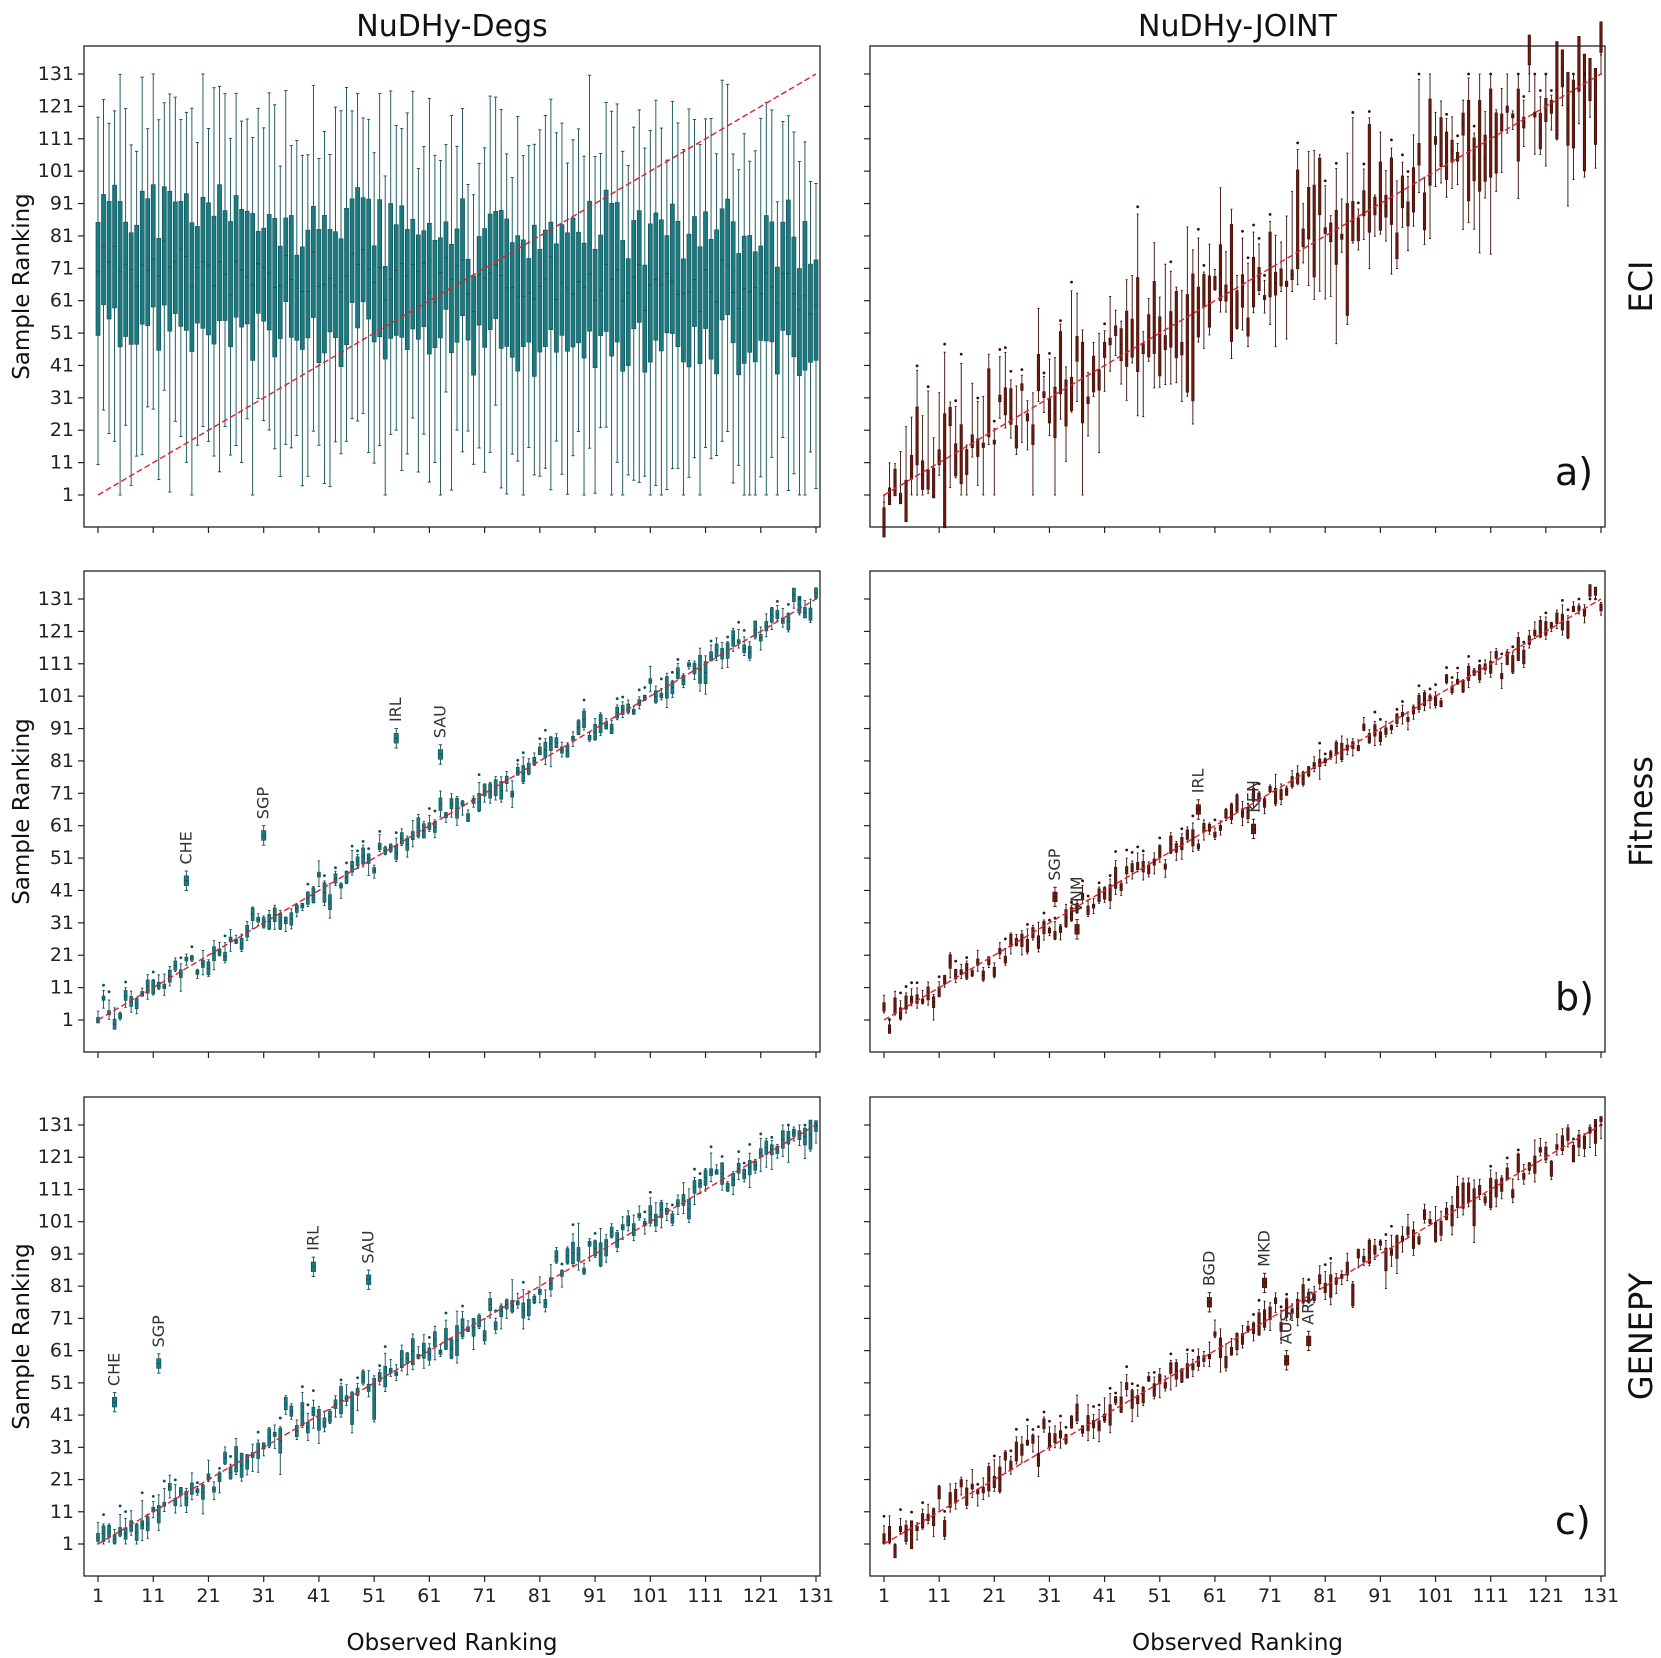 This screenshot has height=1658, width=1661. Describe the element at coordinates (56, 1189) in the screenshot. I see `y-tick-label: 111` at that location.